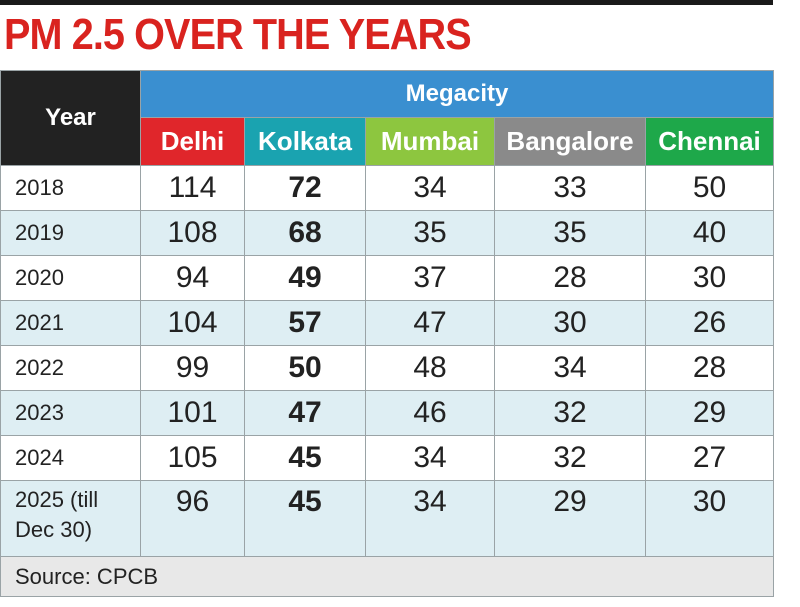 This screenshot has height=607, width=800. What do you see at coordinates (709, 458) in the screenshot?
I see `value-cell: 27` at bounding box center [709, 458].